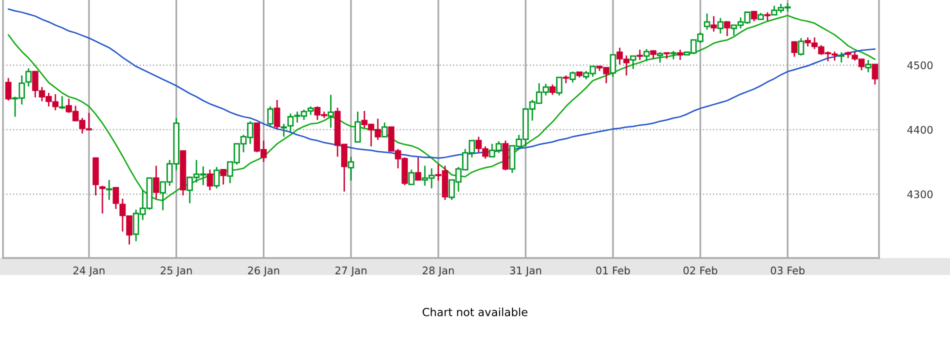 The height and width of the screenshot is (347, 950). Describe the element at coordinates (475, 312) in the screenshot. I see `text: Chart not available` at that location.